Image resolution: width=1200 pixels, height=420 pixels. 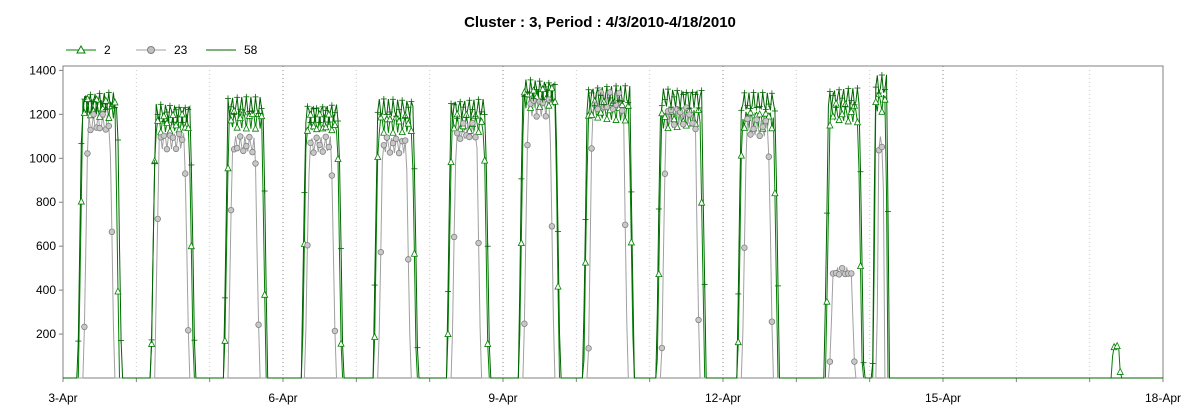 What do you see at coordinates (600, 22) in the screenshot?
I see `chart-title: Cluster : 3, Period : 4/3/2010-4/18/2010` at bounding box center [600, 22].